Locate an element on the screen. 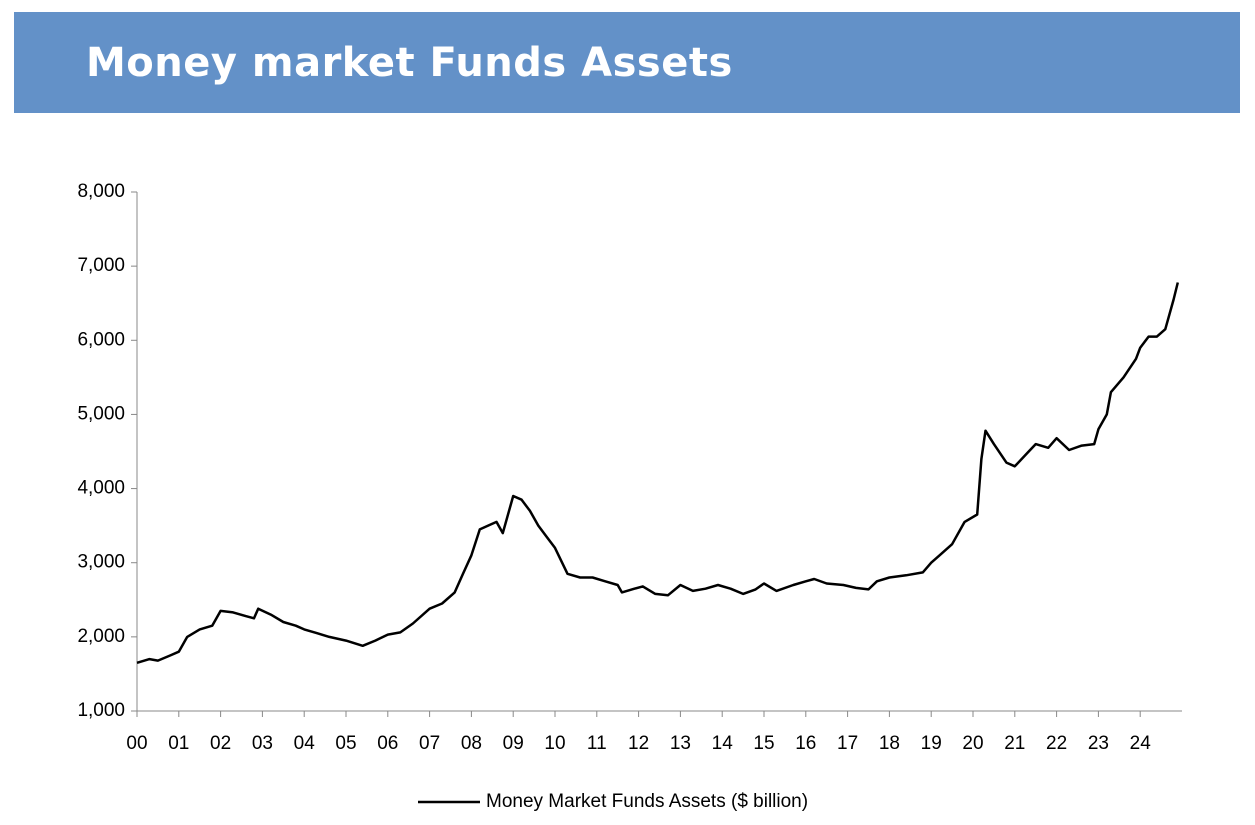 The width and height of the screenshot is (1255, 825). x-tick-label: 19 is located at coordinates (931, 743).